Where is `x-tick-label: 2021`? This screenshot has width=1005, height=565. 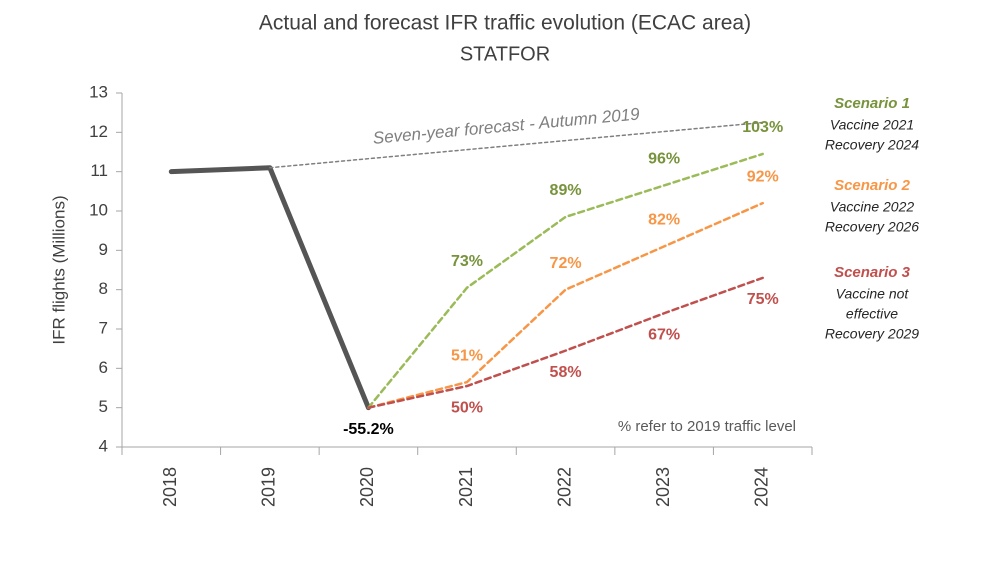 x-tick-label: 2021 is located at coordinates (466, 487).